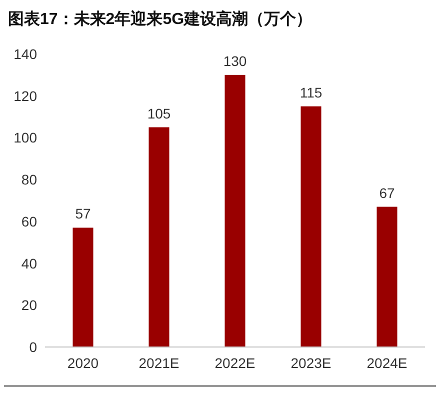 This screenshot has height=418, width=440. Describe the element at coordinates (160, 18) in the screenshot. I see `chart-title: 图表17：未来2年迎来5G建设高潮（万个）` at that location.